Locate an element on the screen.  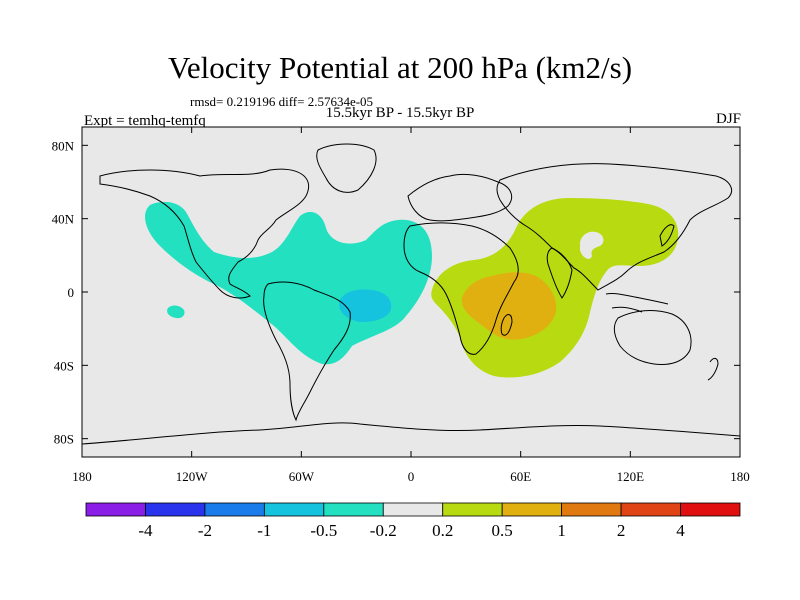
colorbar-label: 0.5 is located at coordinates (502, 530).